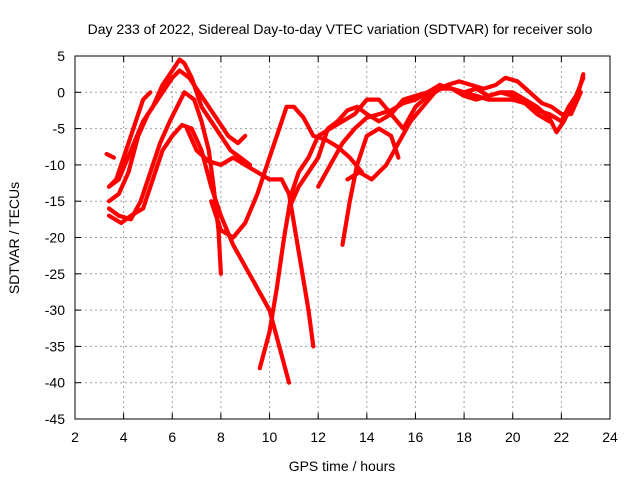 The height and width of the screenshot is (480, 640). What do you see at coordinates (177, 136) in the screenshot?
I see `series-arc-b` at bounding box center [177, 136].